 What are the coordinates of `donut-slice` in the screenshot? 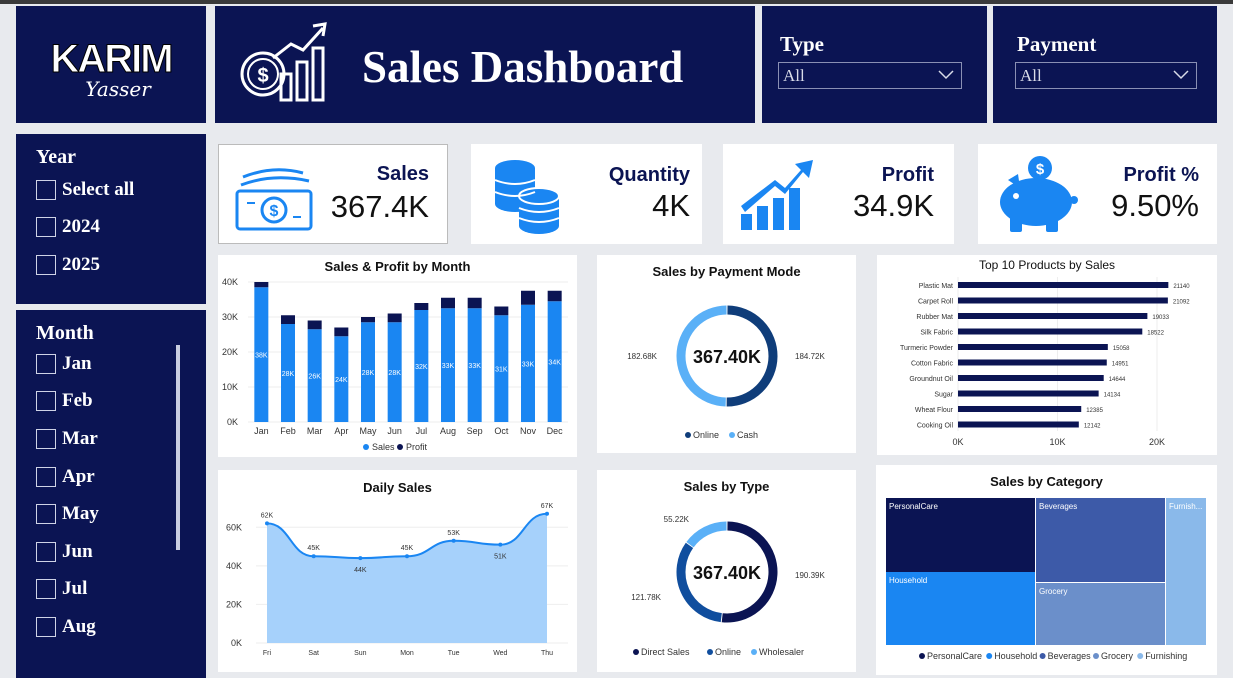 It's located at (706, 534).